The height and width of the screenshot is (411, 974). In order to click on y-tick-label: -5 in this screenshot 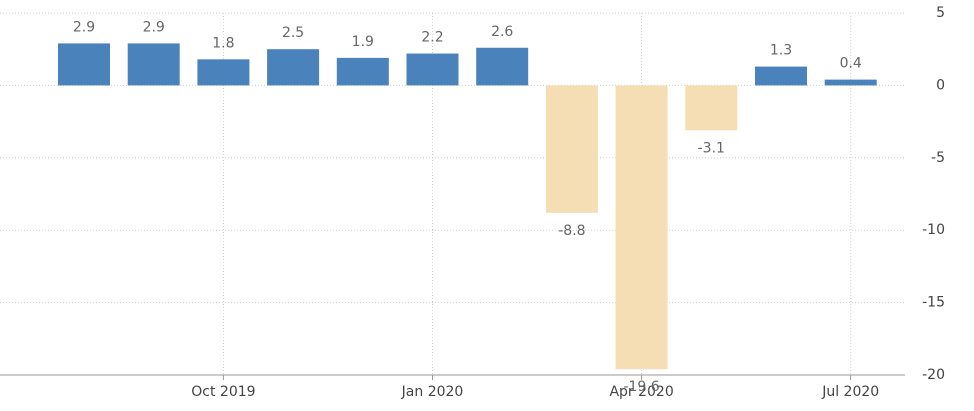, I will do `click(938, 158)`.